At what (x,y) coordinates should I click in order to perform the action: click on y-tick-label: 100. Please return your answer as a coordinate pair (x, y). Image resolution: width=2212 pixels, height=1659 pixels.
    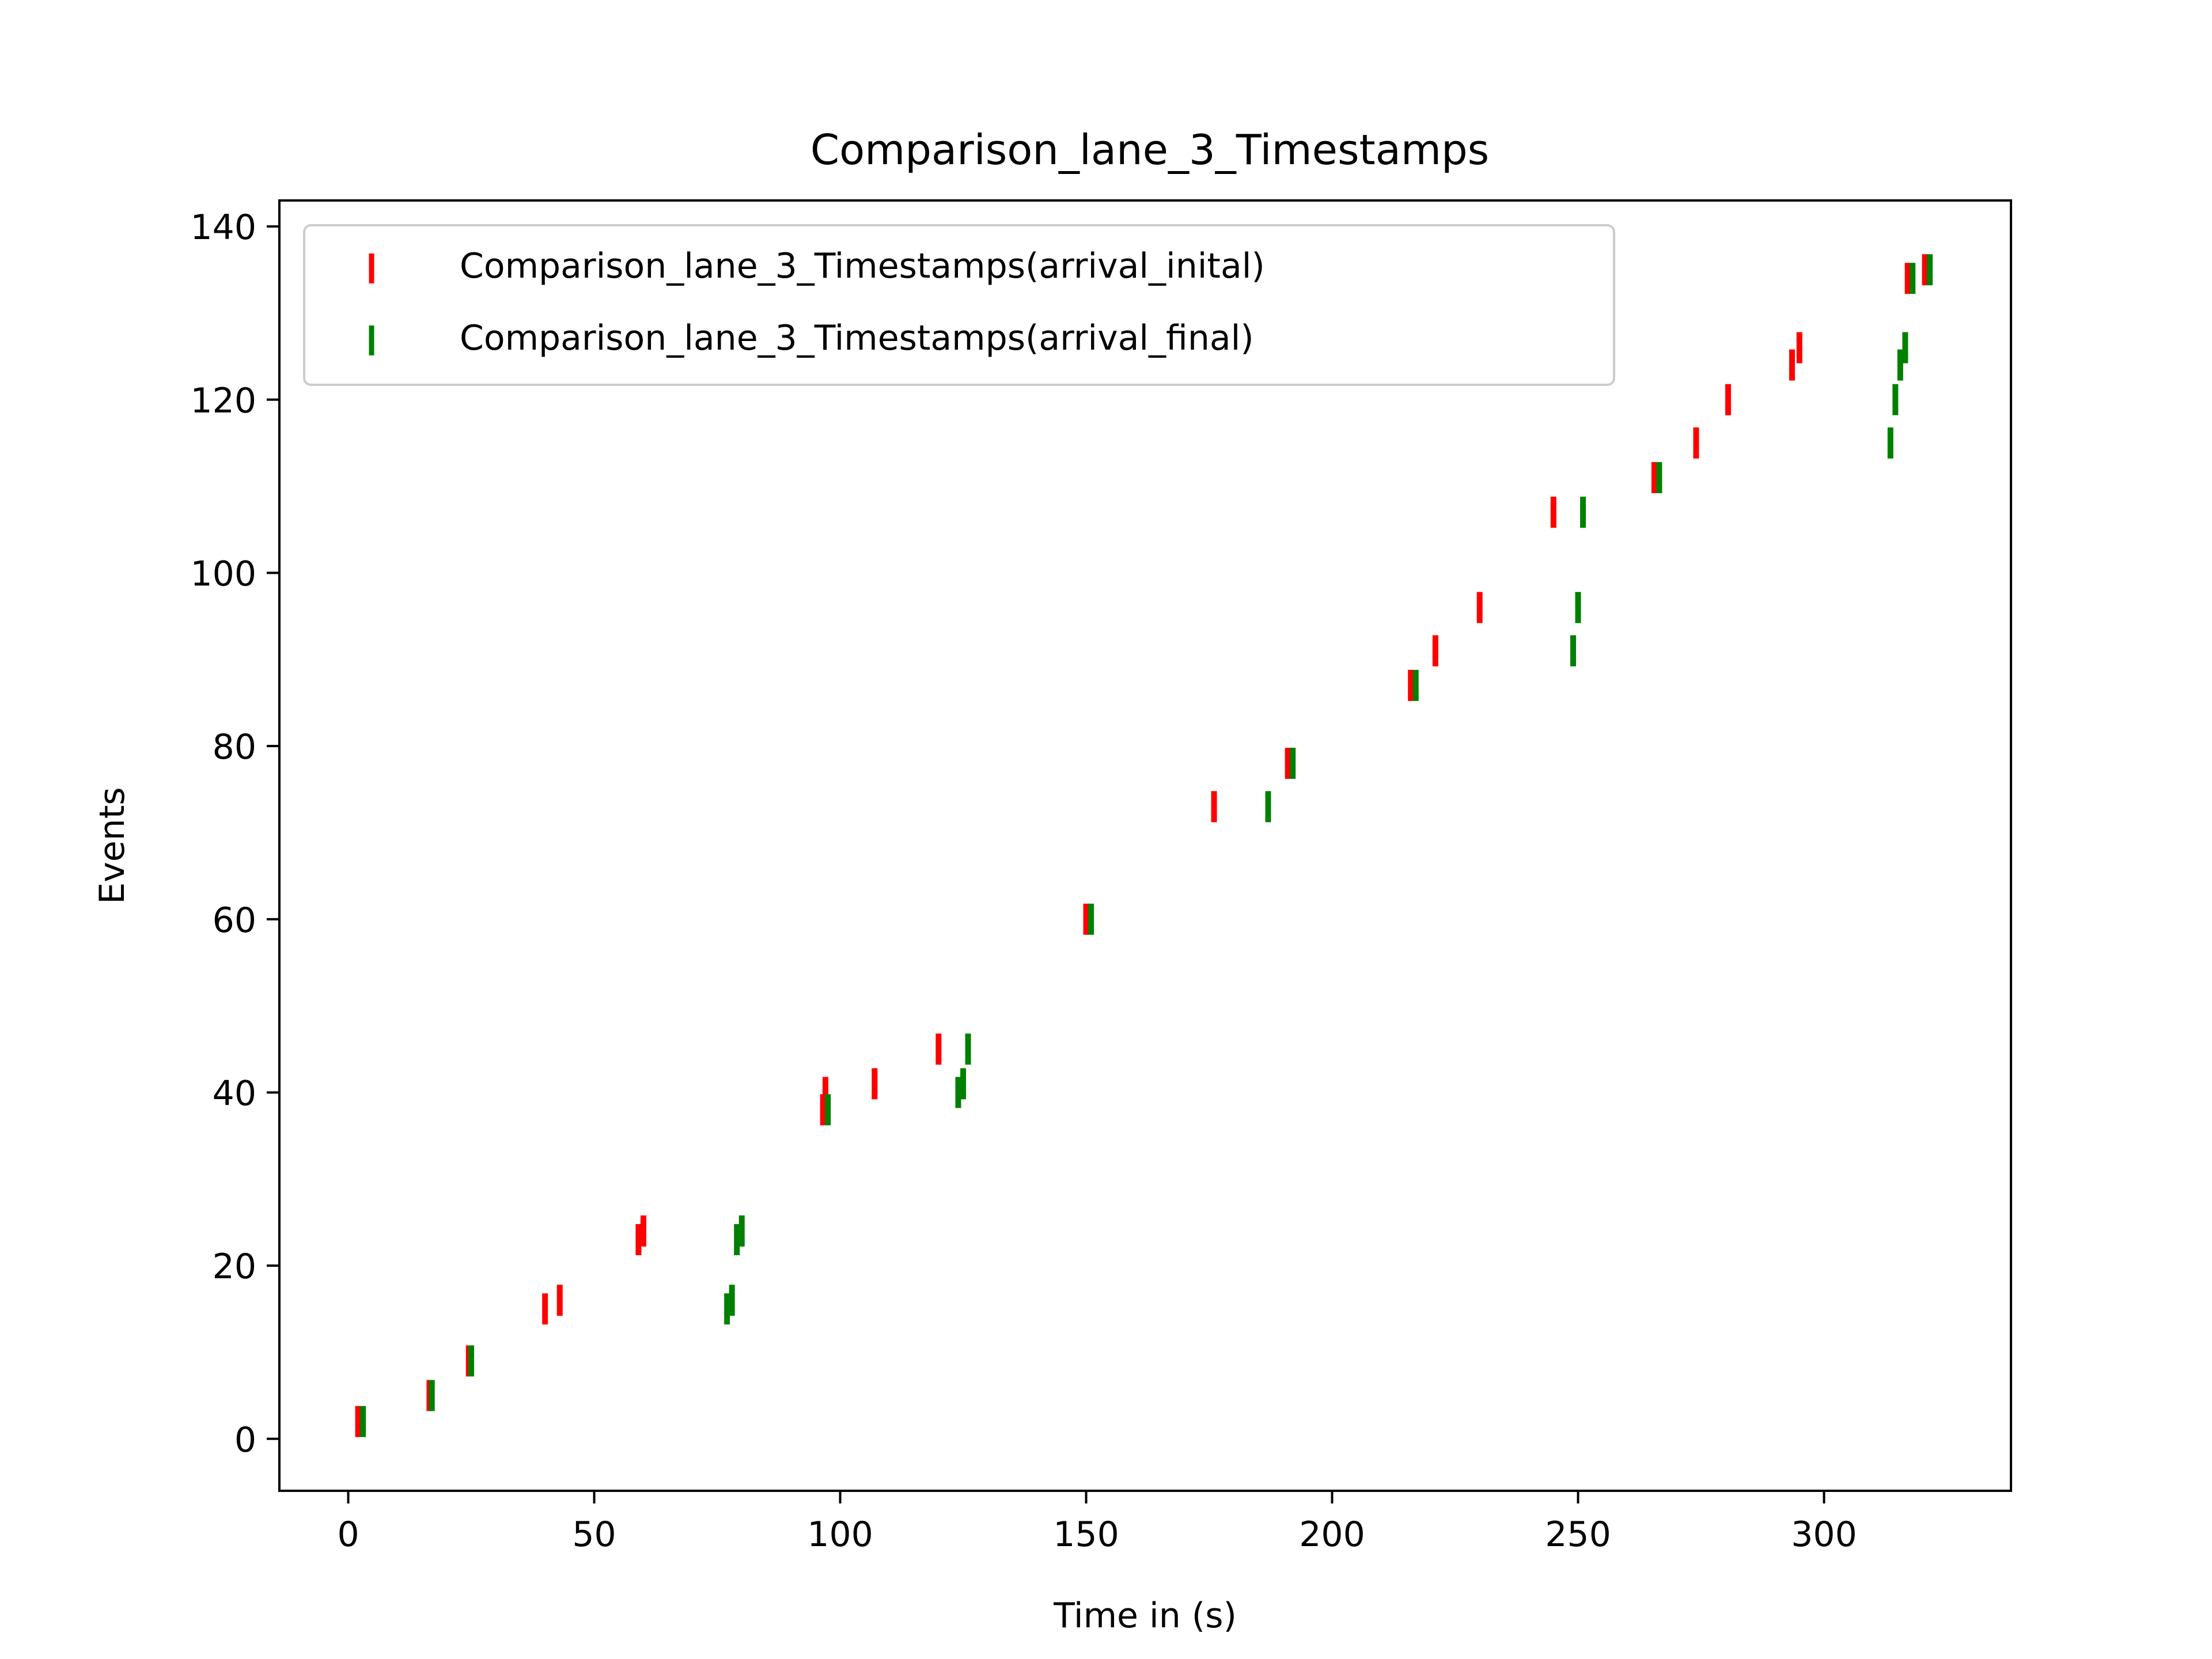
    Looking at the image, I should click on (223, 574).